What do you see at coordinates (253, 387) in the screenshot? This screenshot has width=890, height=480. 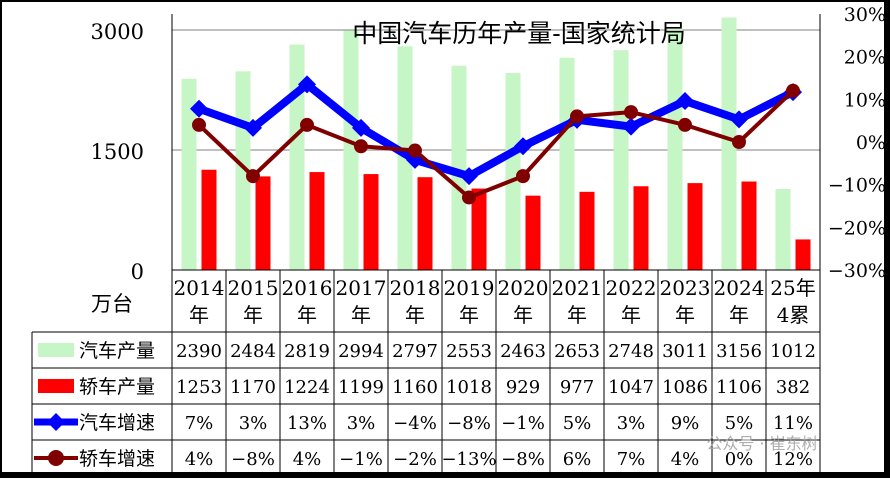 I see `data-label-轿车产量: 1170` at bounding box center [253, 387].